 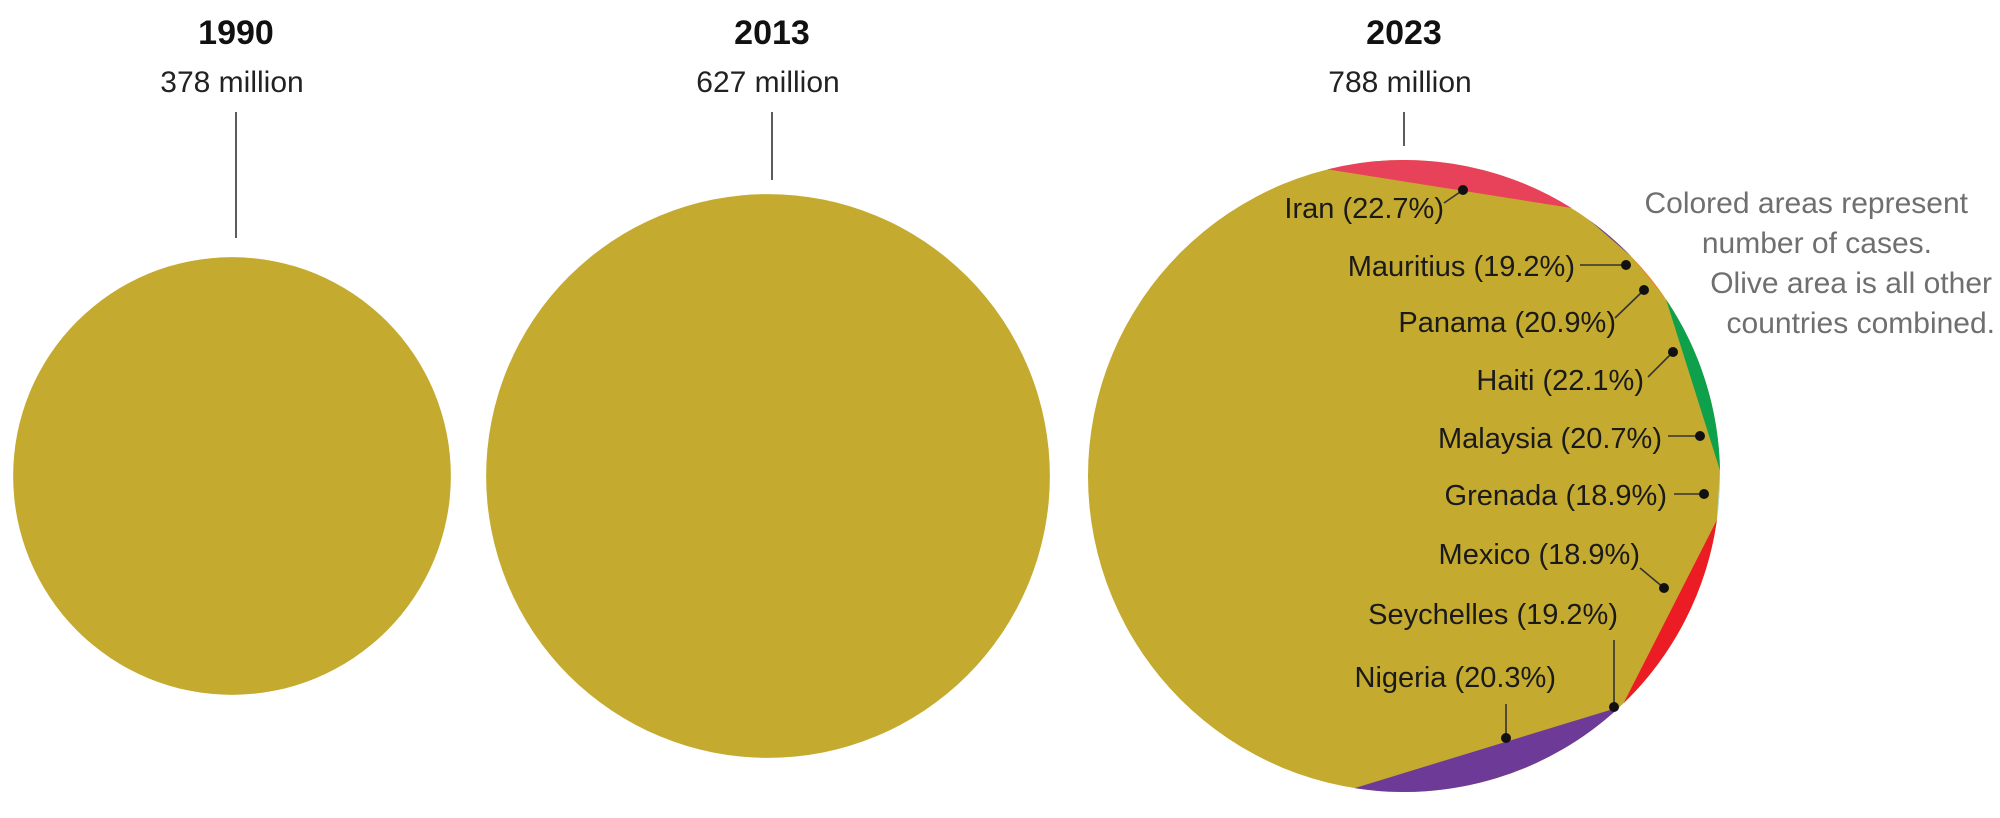 I want to click on note-line-4: countries combined., so click(x=1861, y=323).